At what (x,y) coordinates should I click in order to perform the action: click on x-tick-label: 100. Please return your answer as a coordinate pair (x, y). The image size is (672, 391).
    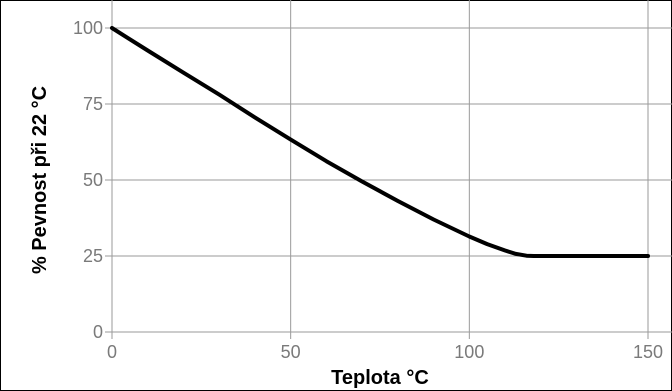
    Looking at the image, I should click on (469, 352).